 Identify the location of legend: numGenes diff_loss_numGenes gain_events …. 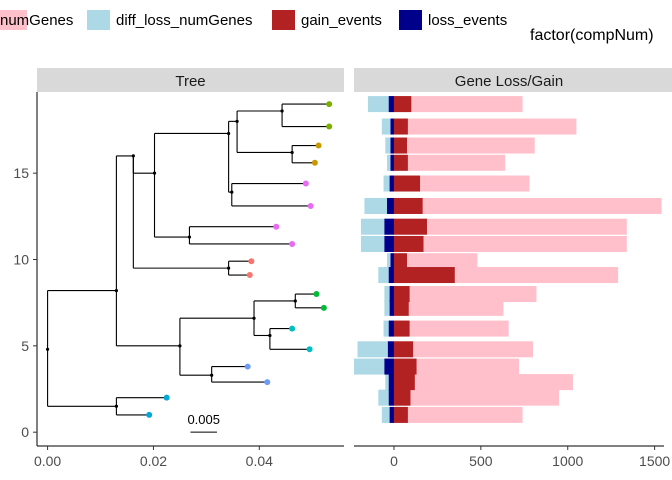
(327, 27).